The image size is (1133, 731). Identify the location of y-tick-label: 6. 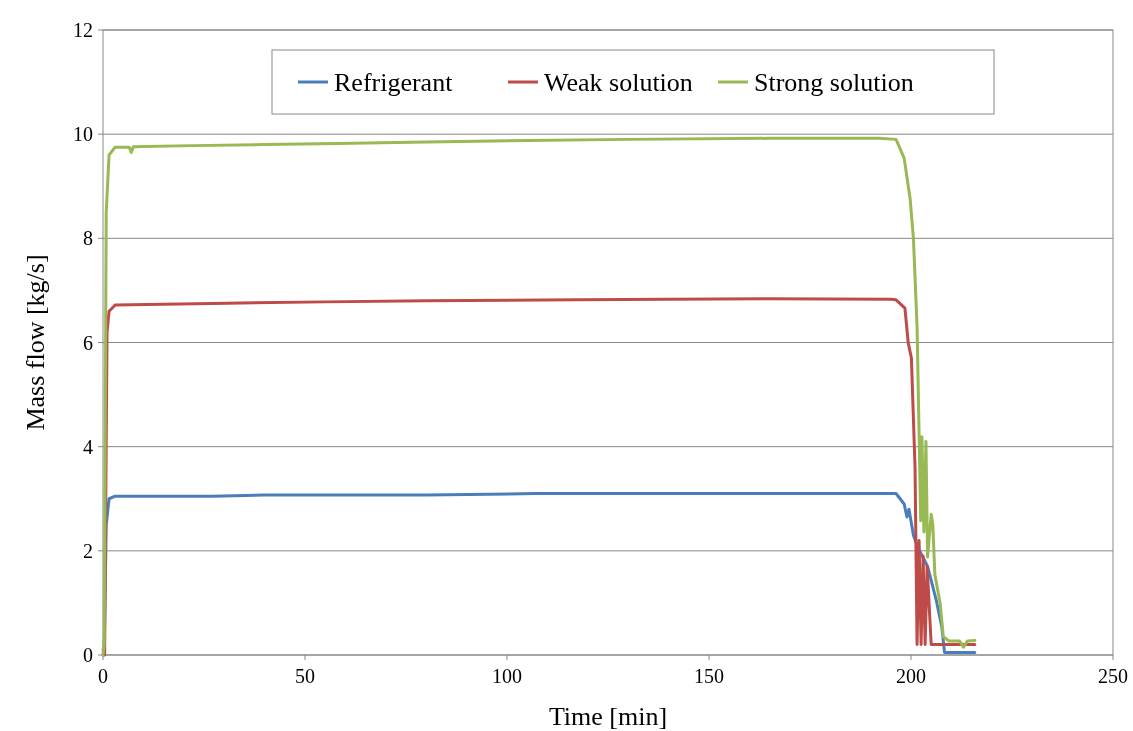
(88, 342).